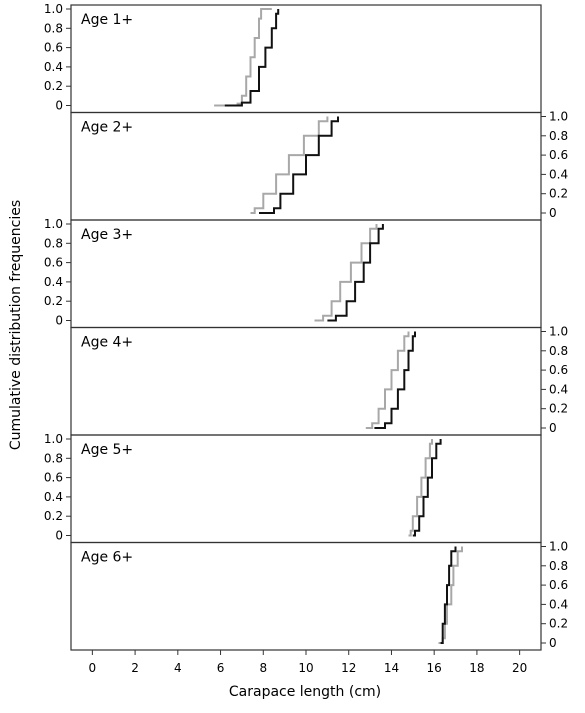 This screenshot has height=713, width=585. What do you see at coordinates (107, 450) in the screenshot?
I see `panel-label: Age 5+` at bounding box center [107, 450].